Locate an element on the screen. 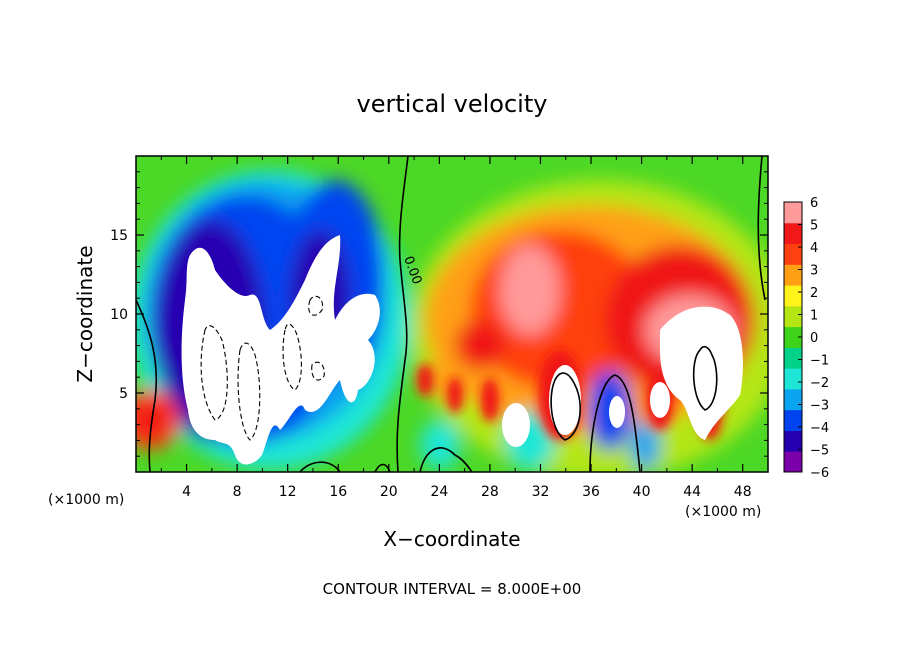 The height and width of the screenshot is (654, 904). colorbar-tick-label: −6 is located at coordinates (819, 473).